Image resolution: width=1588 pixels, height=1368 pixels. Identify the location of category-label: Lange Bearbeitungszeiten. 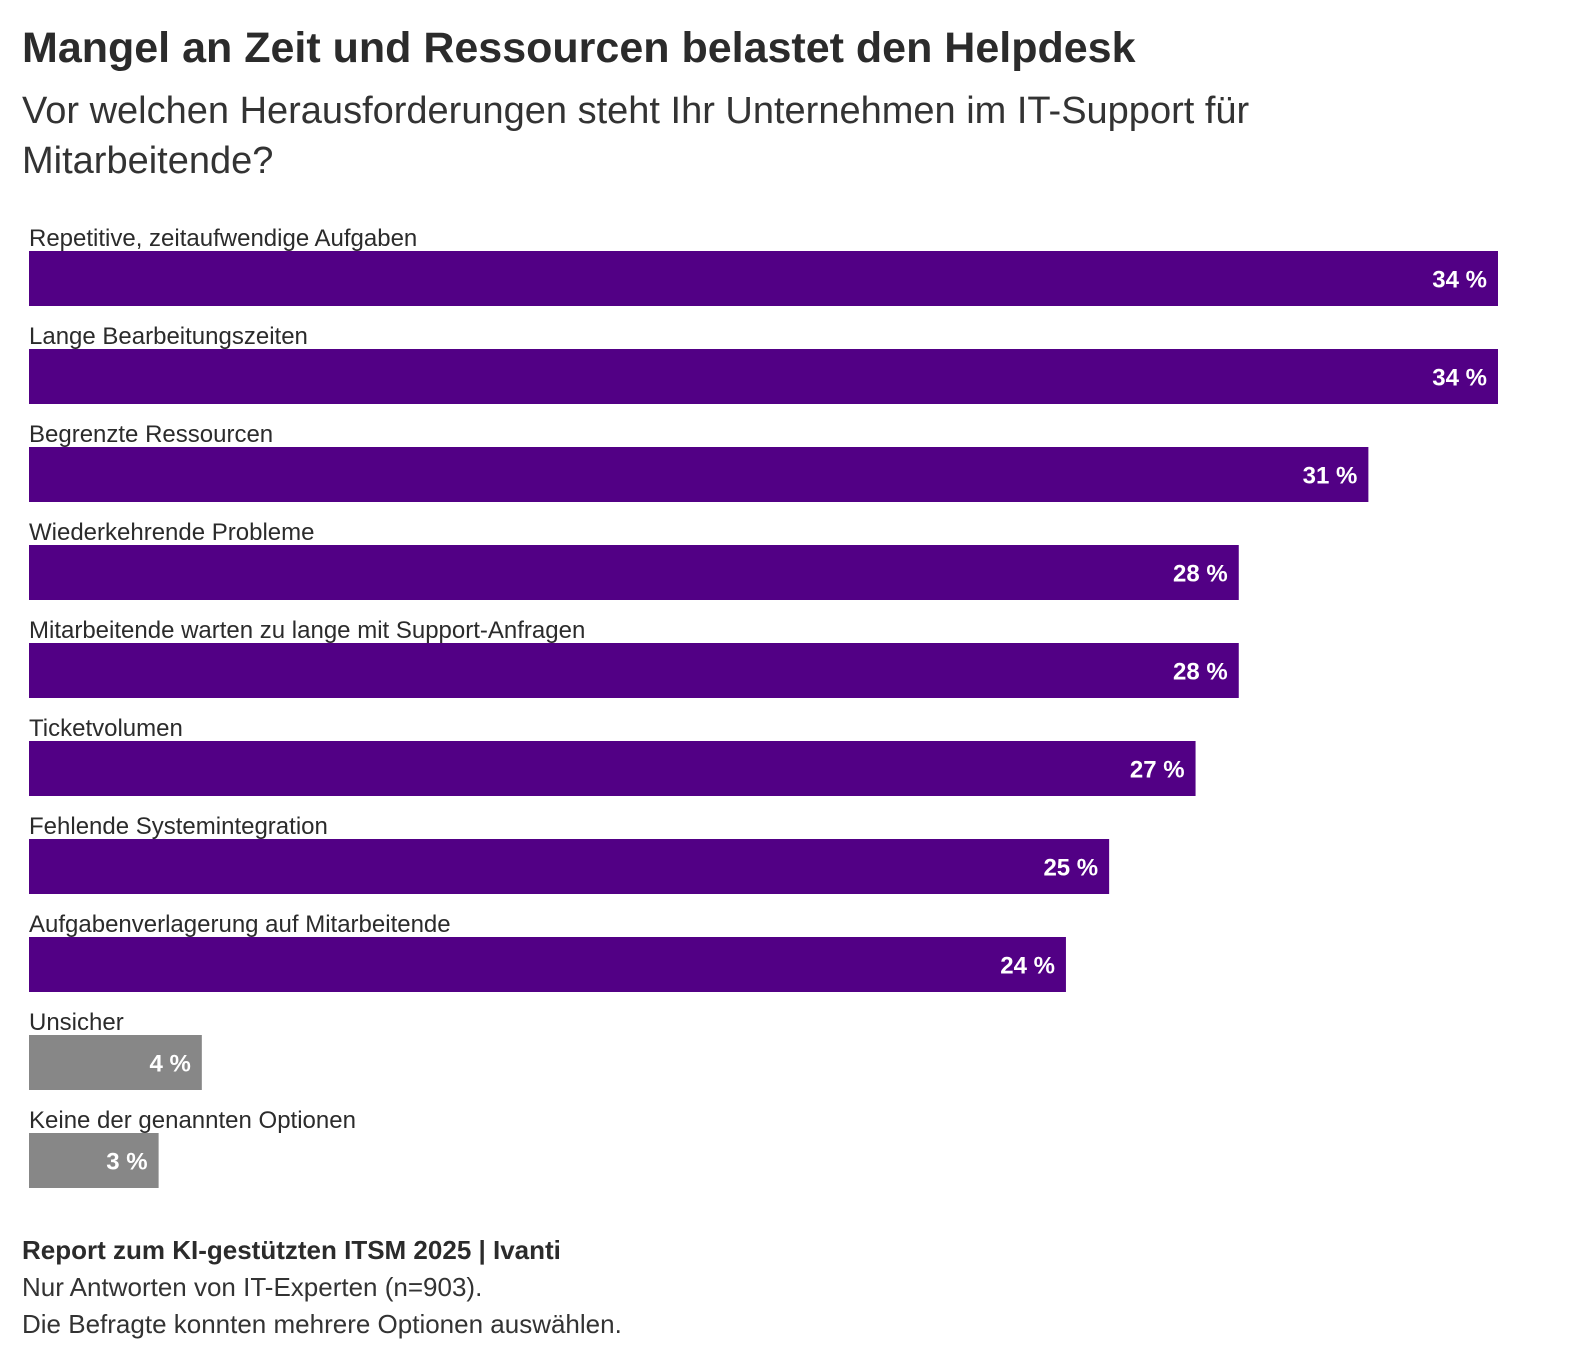
(168, 336).